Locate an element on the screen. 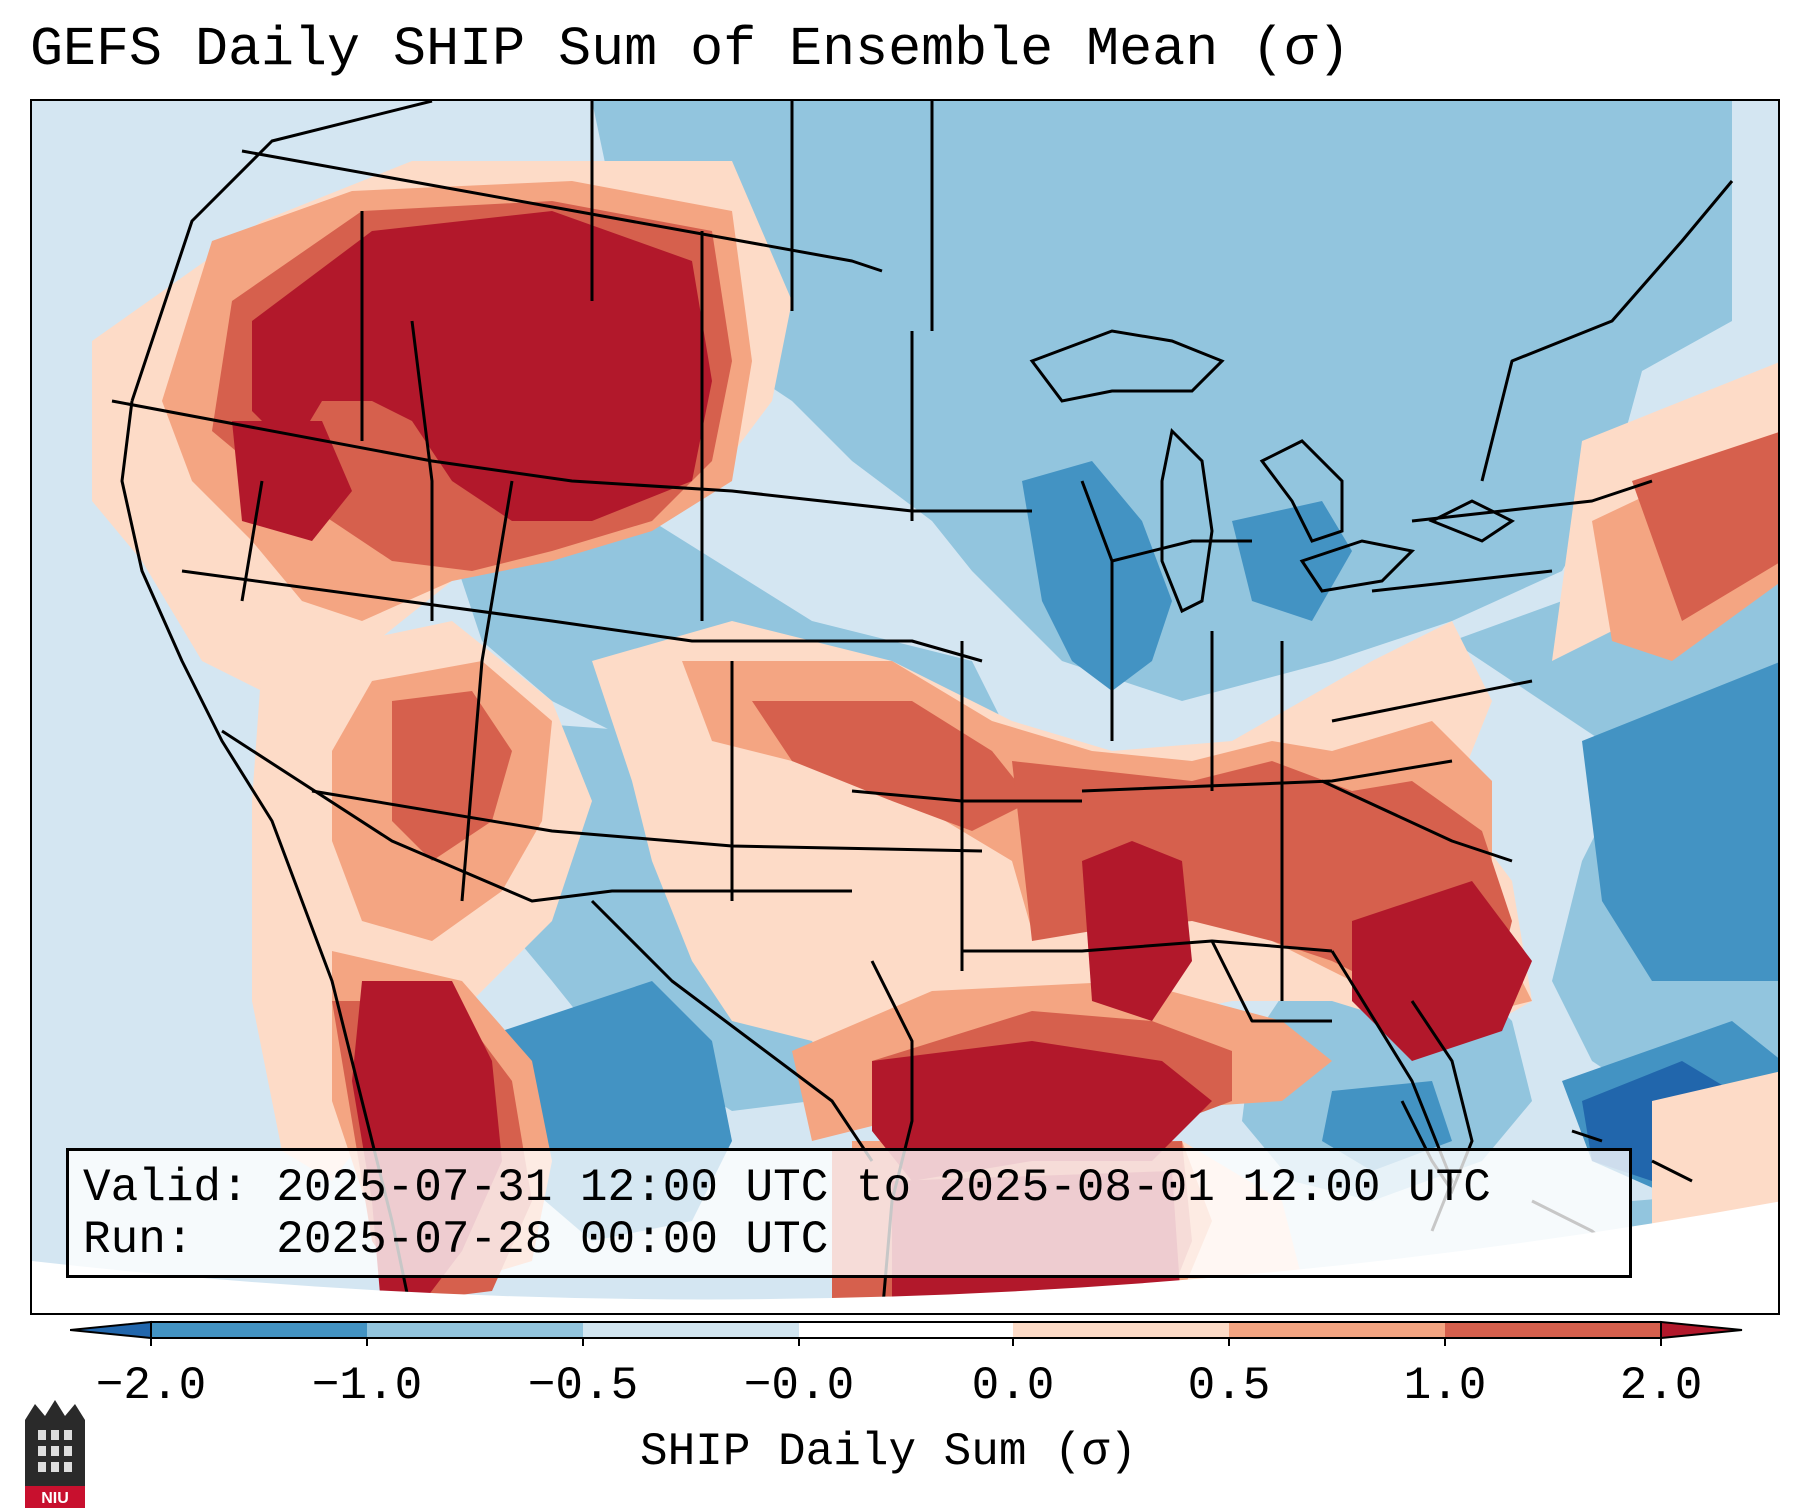  colorbar-tick-label: −0.5 is located at coordinates (583, 1386).